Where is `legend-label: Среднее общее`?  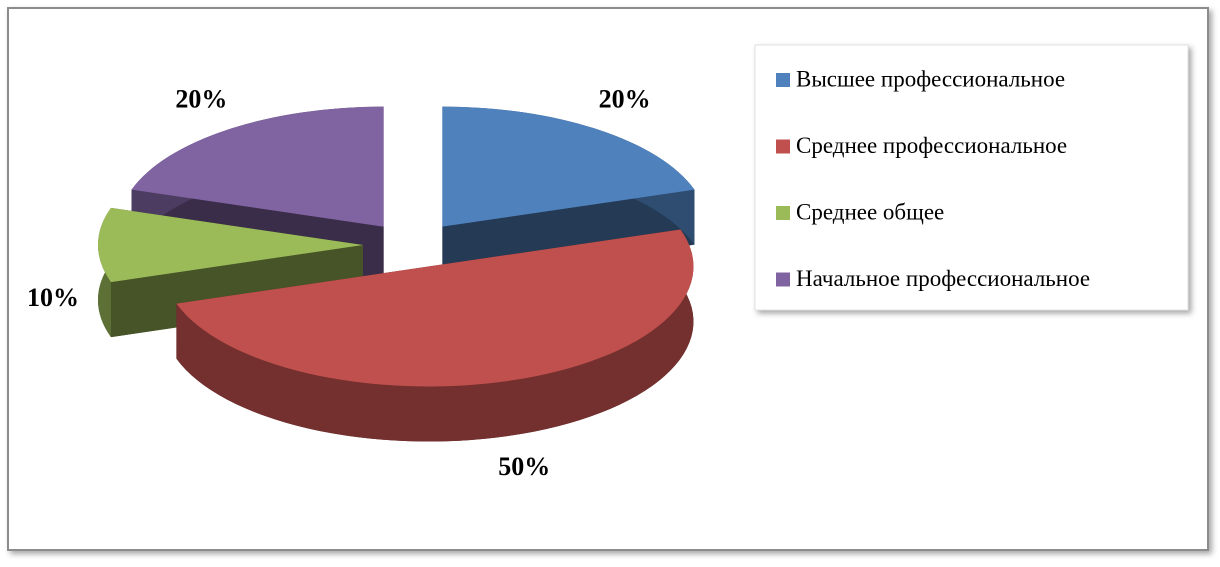 legend-label: Среднее общее is located at coordinates (870, 211).